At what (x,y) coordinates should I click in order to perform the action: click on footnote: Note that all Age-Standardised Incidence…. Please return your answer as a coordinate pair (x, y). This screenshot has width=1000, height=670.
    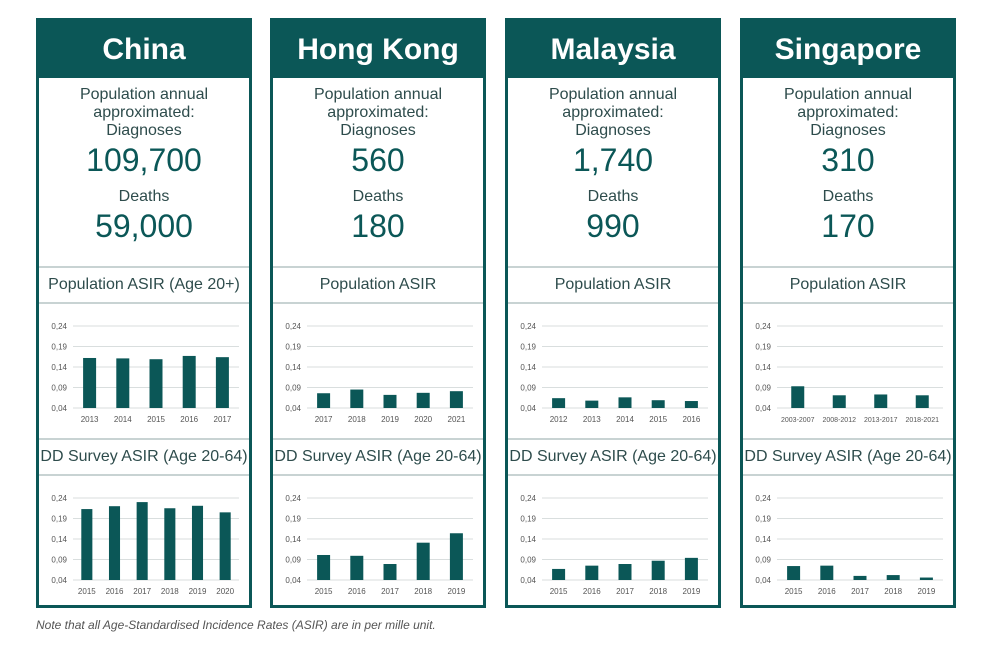
    Looking at the image, I should click on (236, 625).